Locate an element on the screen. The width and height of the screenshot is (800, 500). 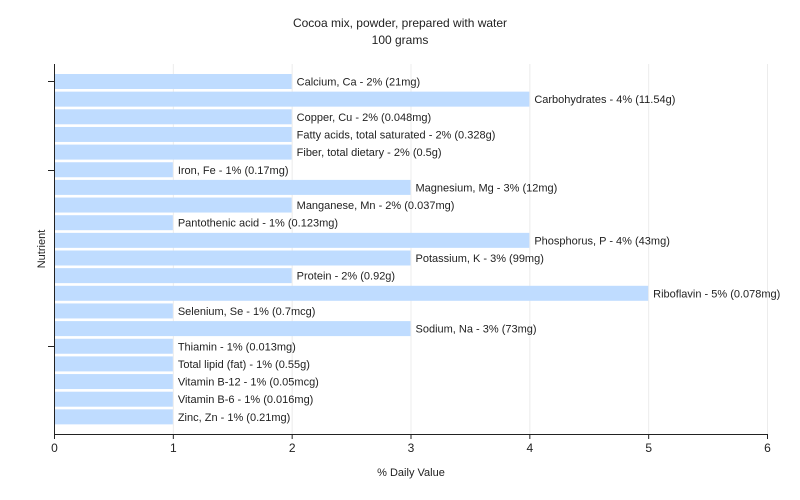
x-tick-label: 1 is located at coordinates (173, 448).